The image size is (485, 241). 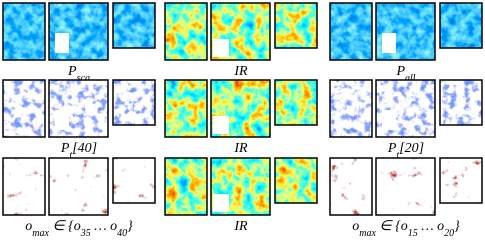 What do you see at coordinates (85, 233) in the screenshot?
I see `caption-subscript: 35` at bounding box center [85, 233].